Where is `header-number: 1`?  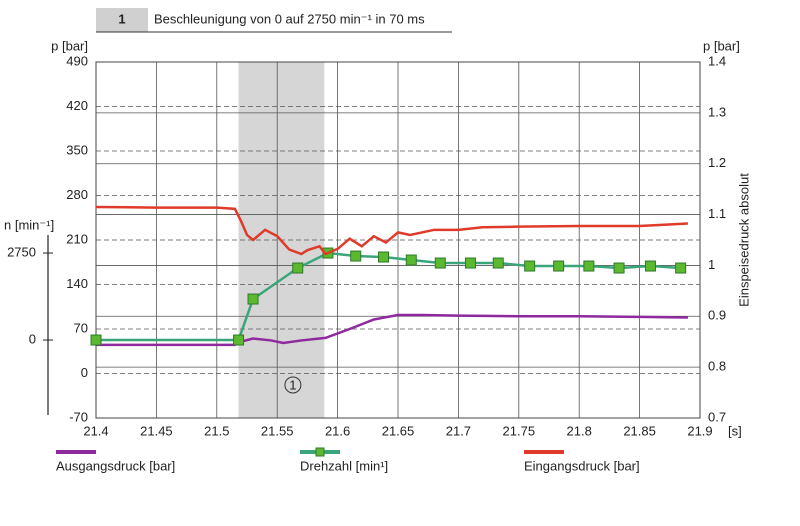
header-number: 1 is located at coordinates (121, 18).